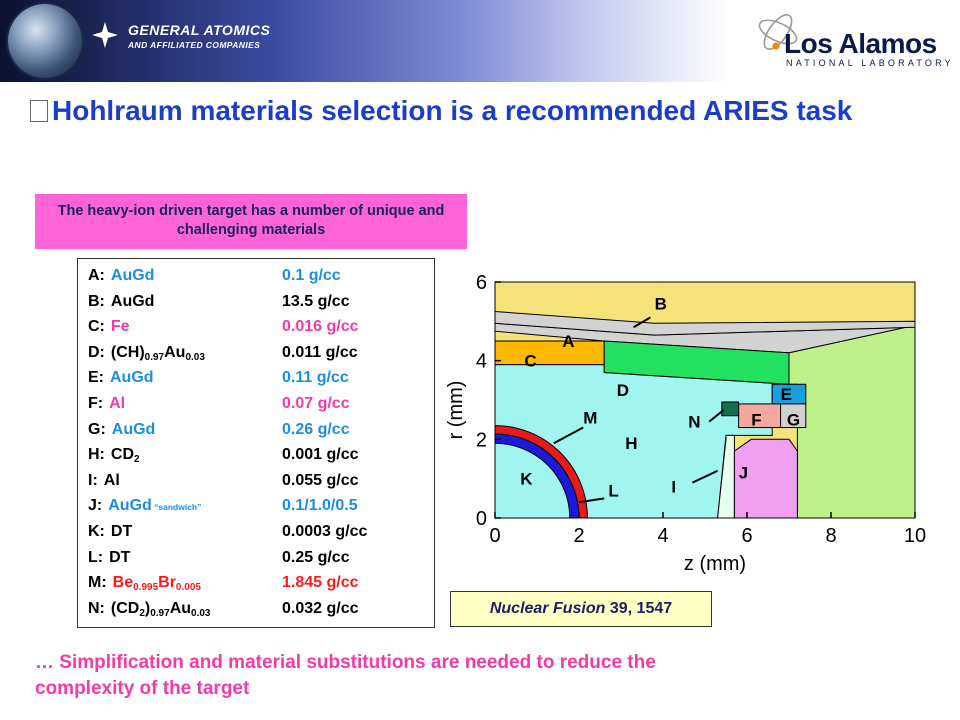 The width and height of the screenshot is (960, 720). I want to click on material-row: J: AuGd “sandwich” 0.1/1.0/0.5, so click(223, 506).